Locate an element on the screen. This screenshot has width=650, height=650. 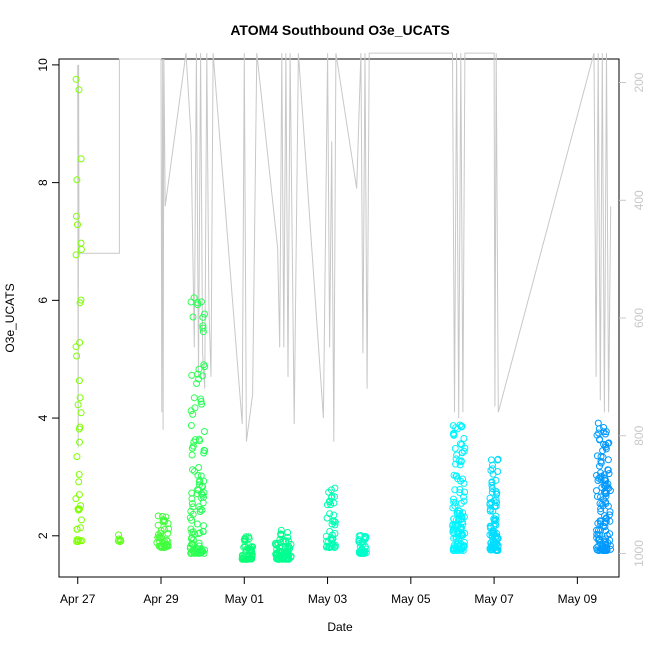
x-tick-label: May 01 is located at coordinates (245, 599).